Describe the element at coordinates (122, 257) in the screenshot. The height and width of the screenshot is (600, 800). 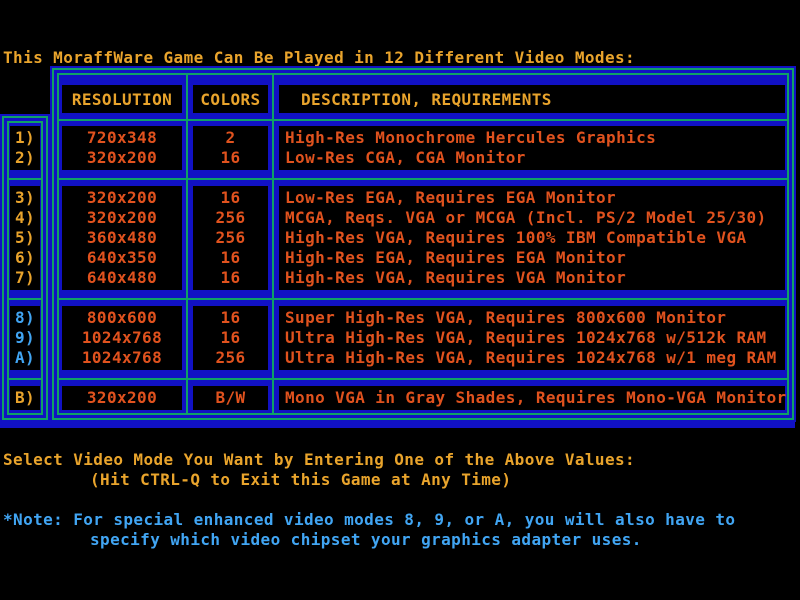
I see `mode-resolution: 640x350` at that location.